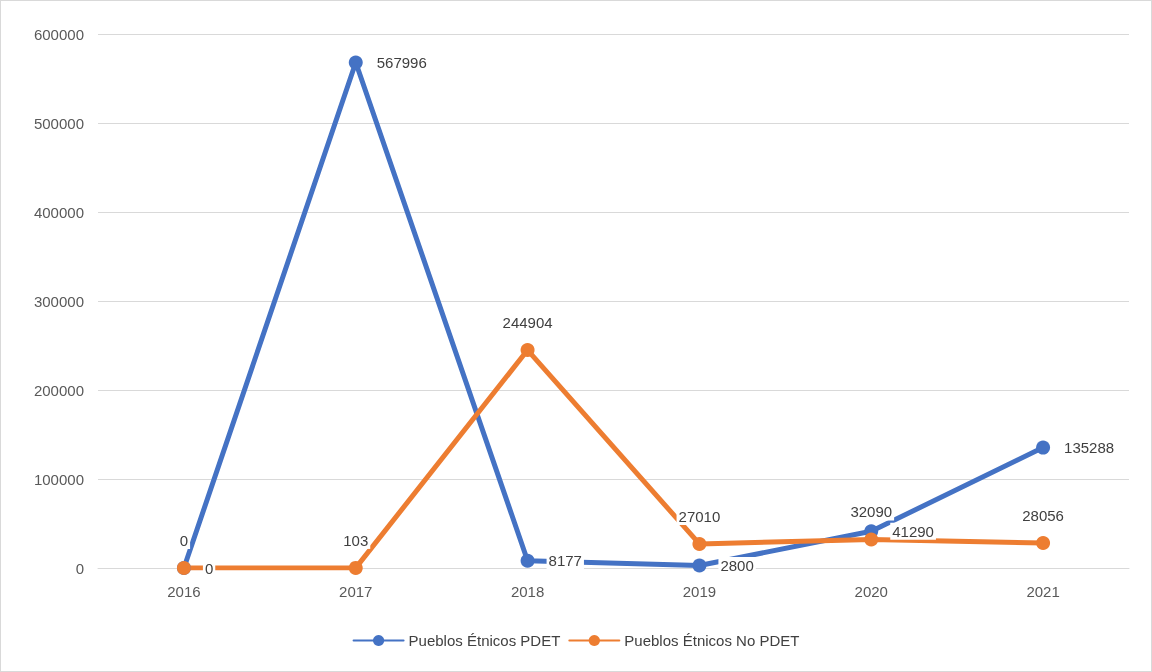  Describe the element at coordinates (1089, 448) in the screenshot. I see `data-label: 135288` at that location.